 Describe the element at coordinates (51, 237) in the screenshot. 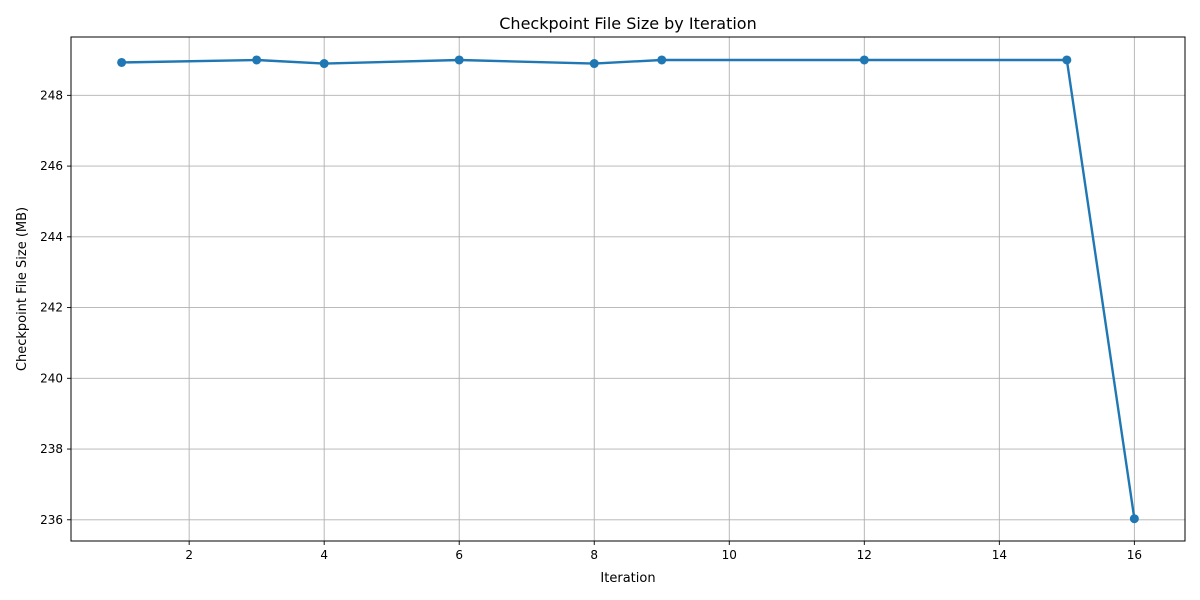

I see `y-tick-label: 244` at that location.